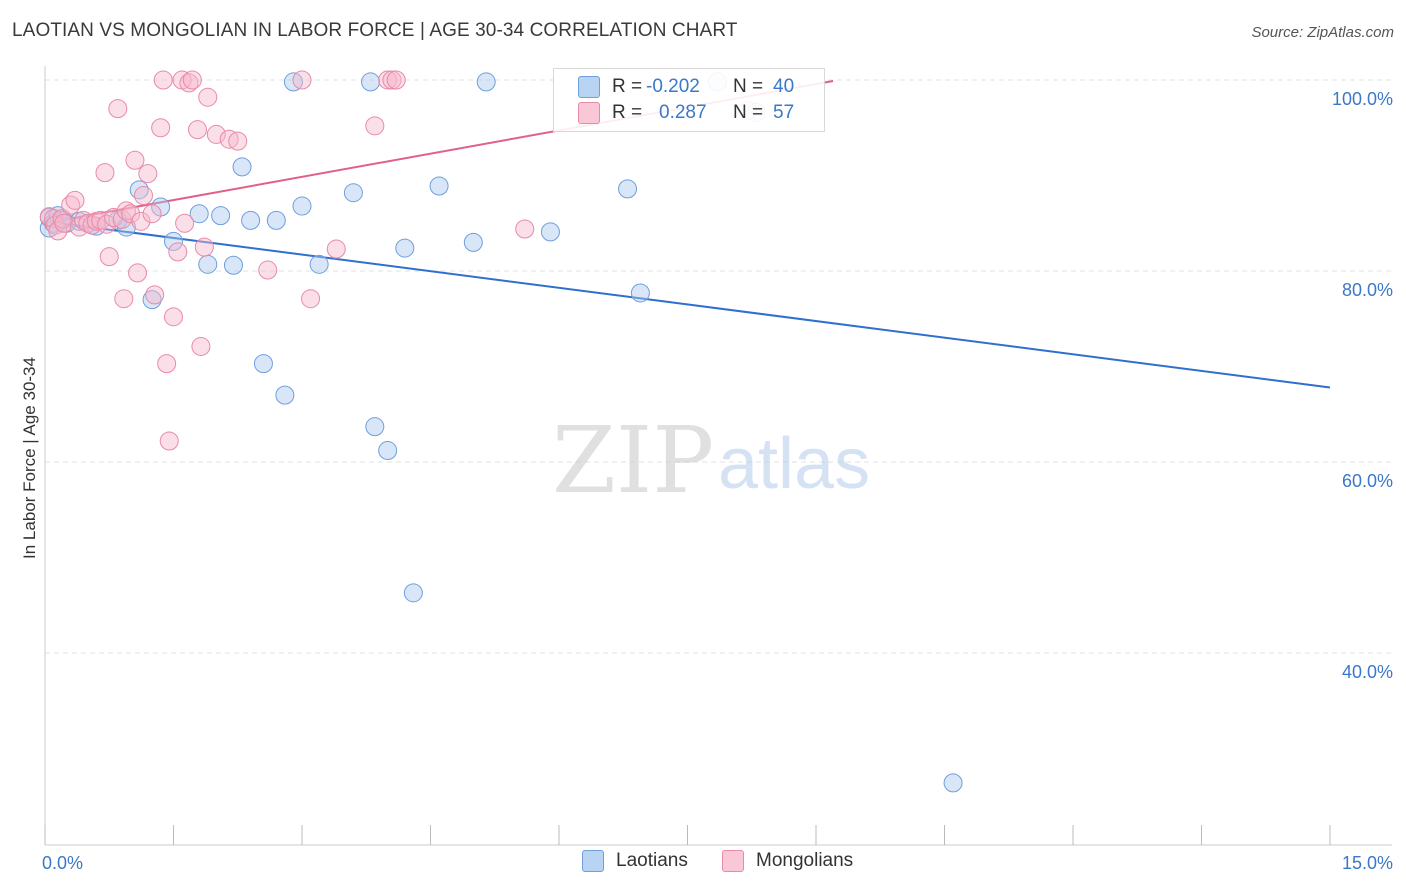 The width and height of the screenshot is (1406, 892). What do you see at coordinates (1367, 481) in the screenshot?
I see `y-tick-label: 60.0%` at bounding box center [1367, 481].